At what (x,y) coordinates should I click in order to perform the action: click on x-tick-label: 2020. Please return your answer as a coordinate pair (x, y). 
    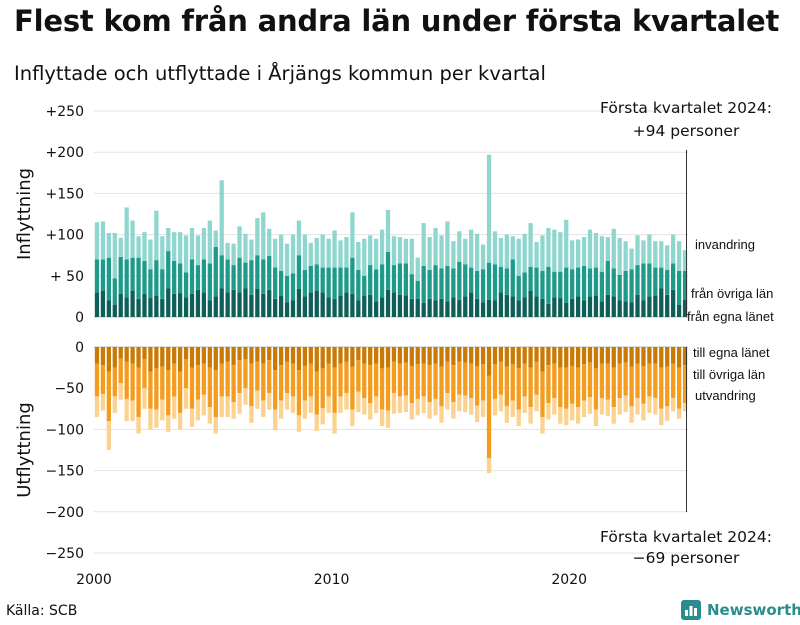
    Looking at the image, I should click on (569, 580).